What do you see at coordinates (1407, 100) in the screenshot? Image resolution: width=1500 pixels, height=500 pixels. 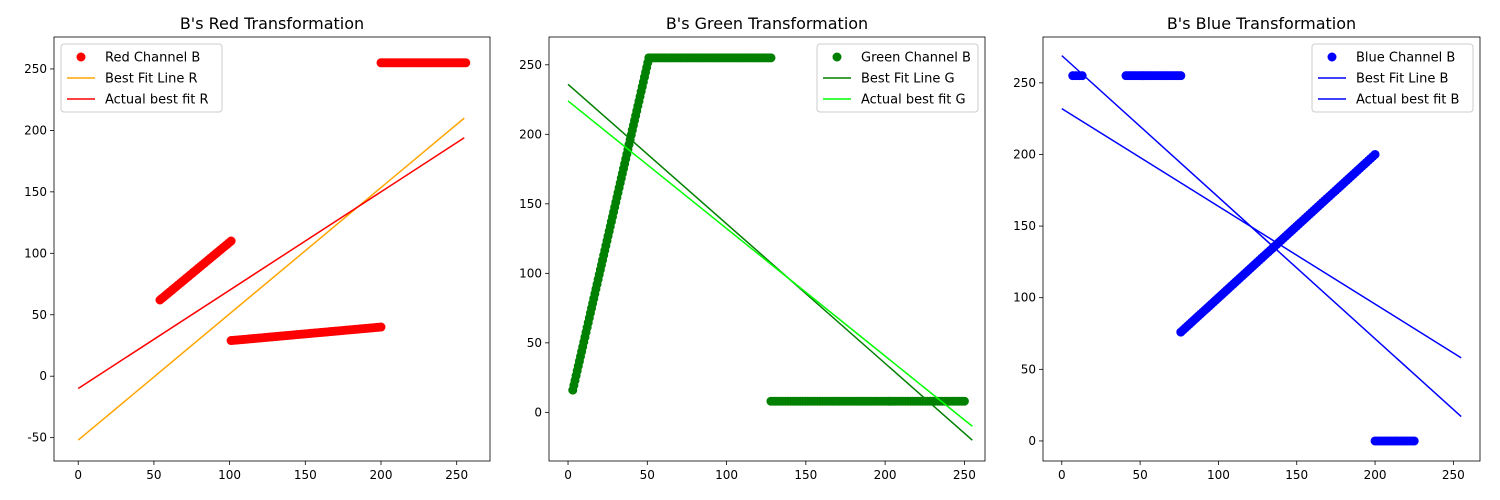 I see `legend-label: Actual best fit B` at bounding box center [1407, 100].